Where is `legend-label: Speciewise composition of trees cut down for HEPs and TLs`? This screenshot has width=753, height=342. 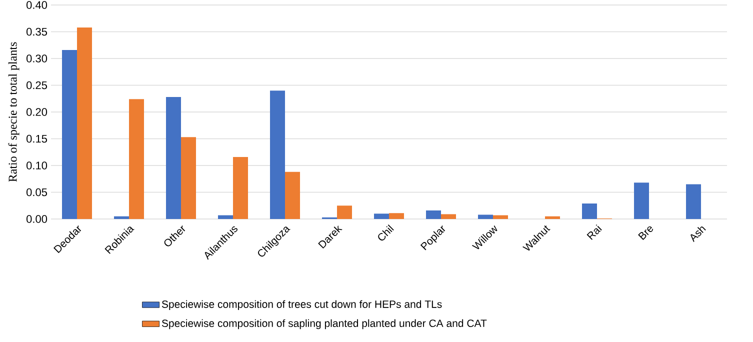 legend-label: Speciewise composition of trees cut down for HEPs and TLs is located at coordinates (302, 305).